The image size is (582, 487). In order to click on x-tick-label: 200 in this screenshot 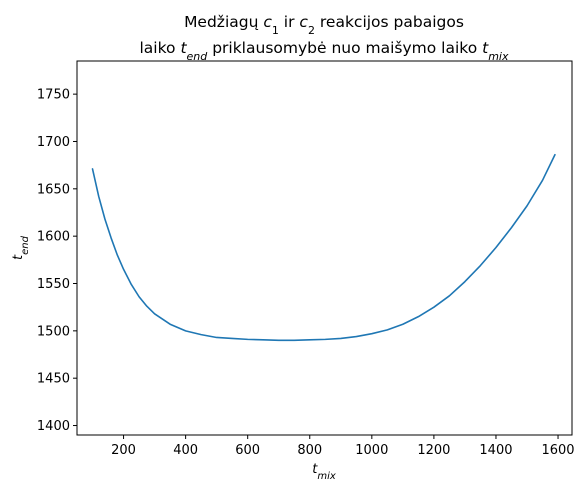, I will do `click(123, 450)`.